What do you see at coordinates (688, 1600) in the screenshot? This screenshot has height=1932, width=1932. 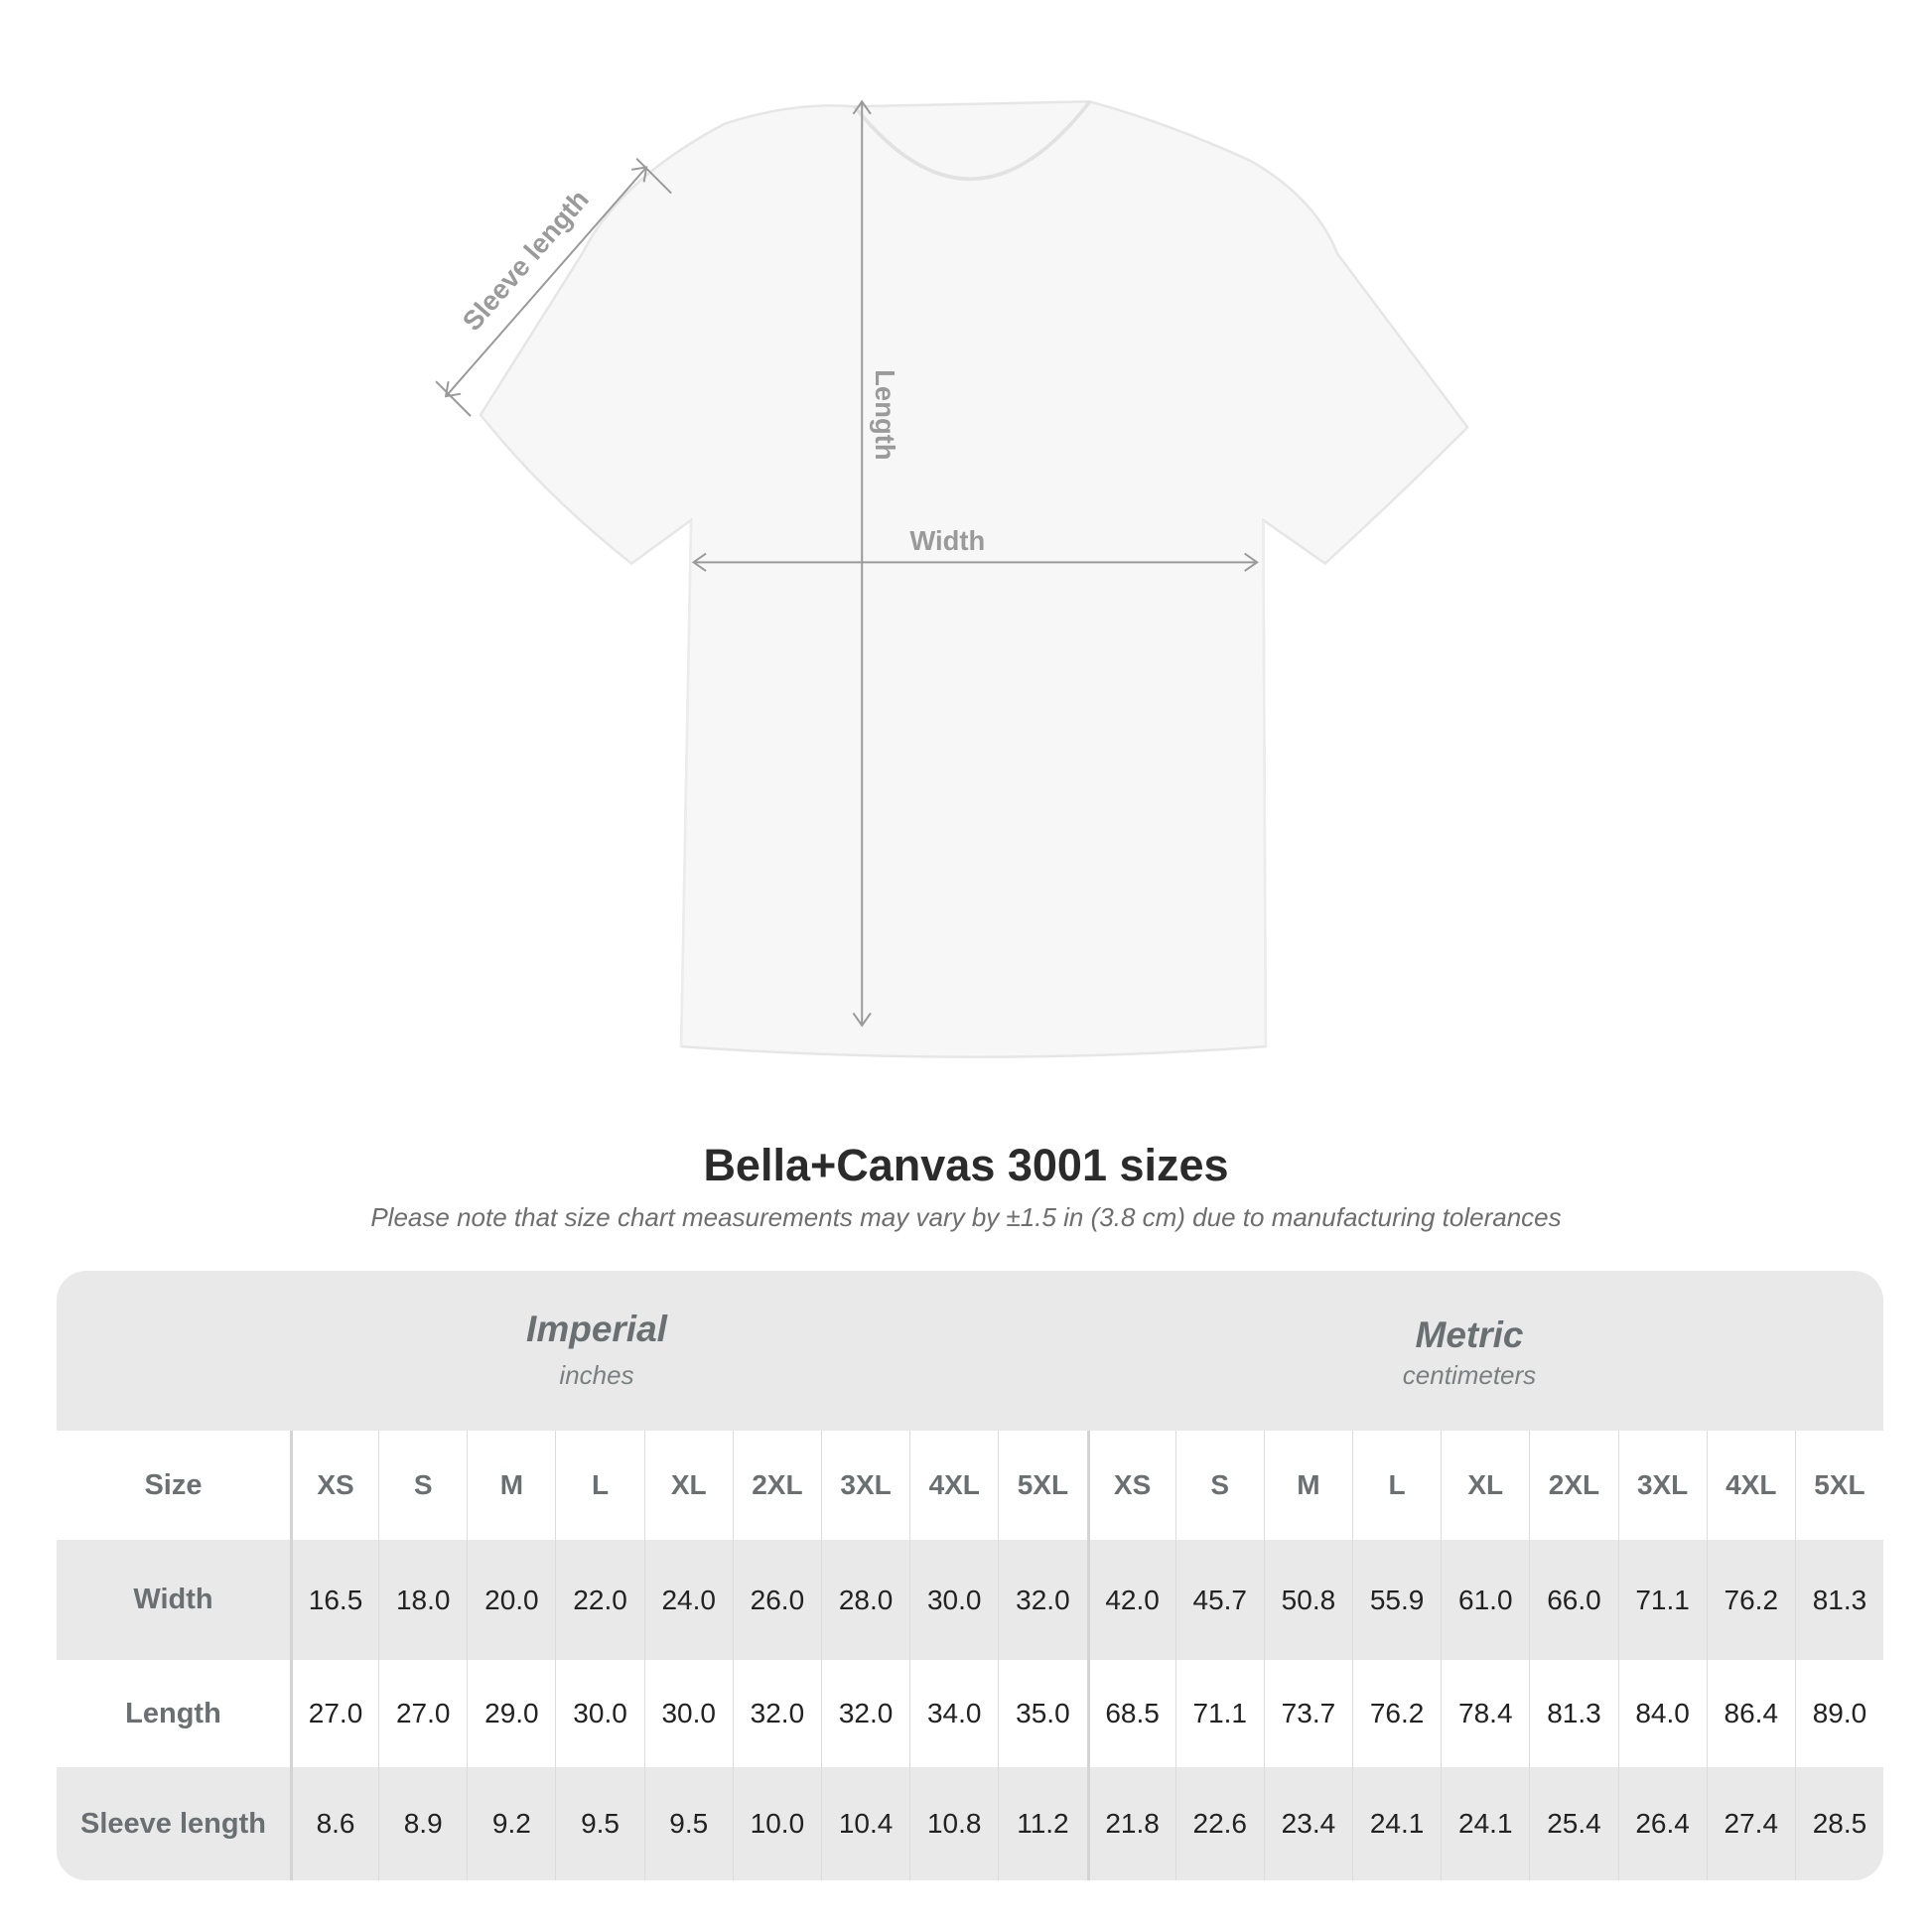 I see `imperial-value: 24.0` at bounding box center [688, 1600].